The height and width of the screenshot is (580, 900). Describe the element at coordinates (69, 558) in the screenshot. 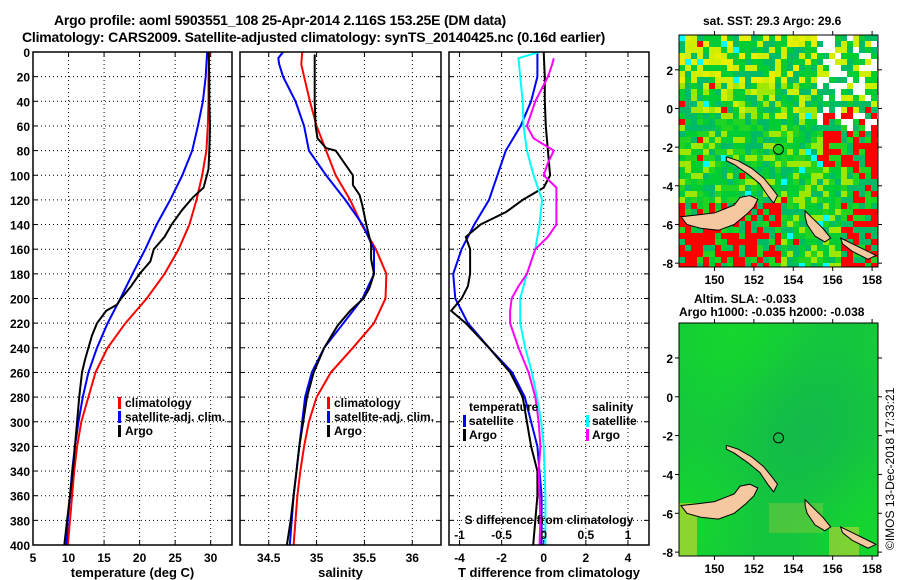

I see `x-tick-label: 10` at that location.